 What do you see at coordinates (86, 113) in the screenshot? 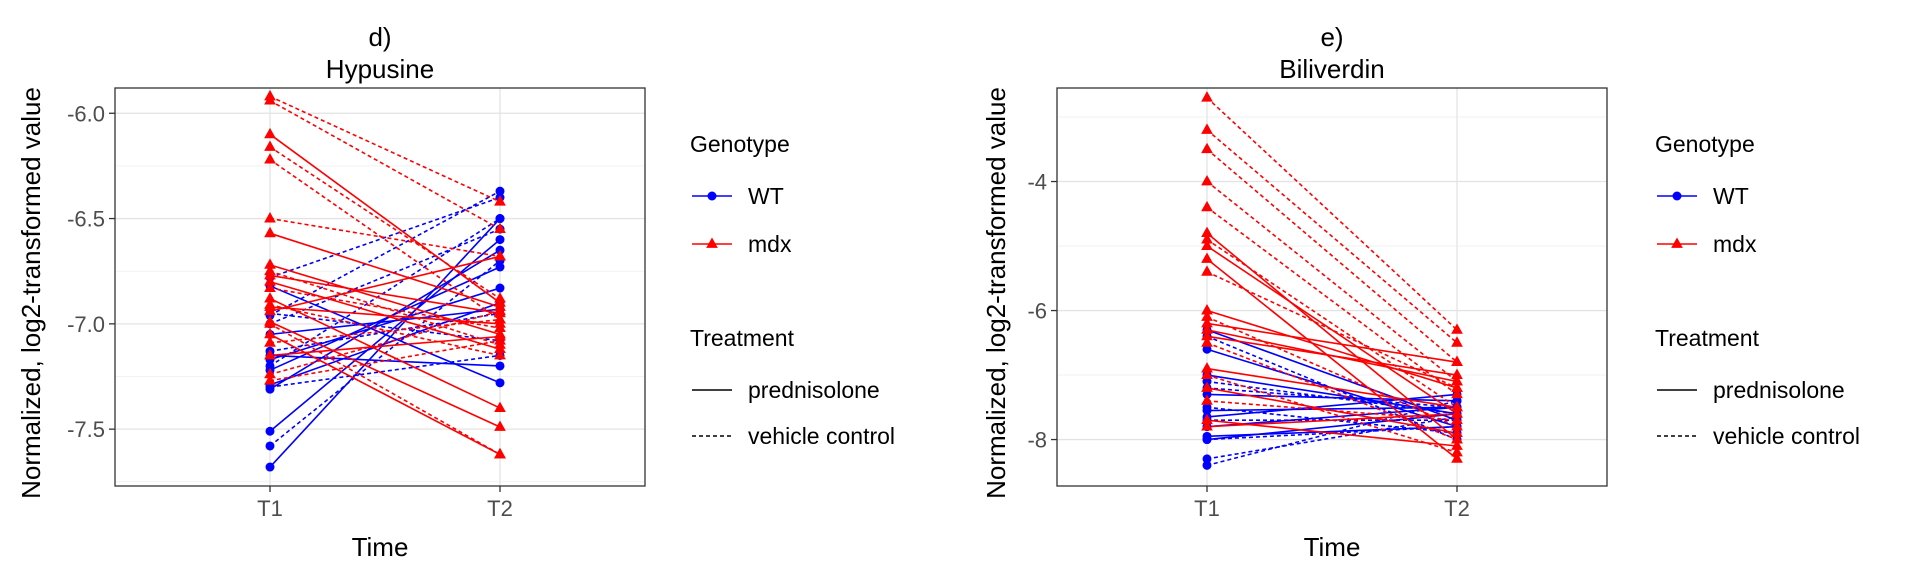
I see `y-tick-label: -6.0` at bounding box center [86, 113].